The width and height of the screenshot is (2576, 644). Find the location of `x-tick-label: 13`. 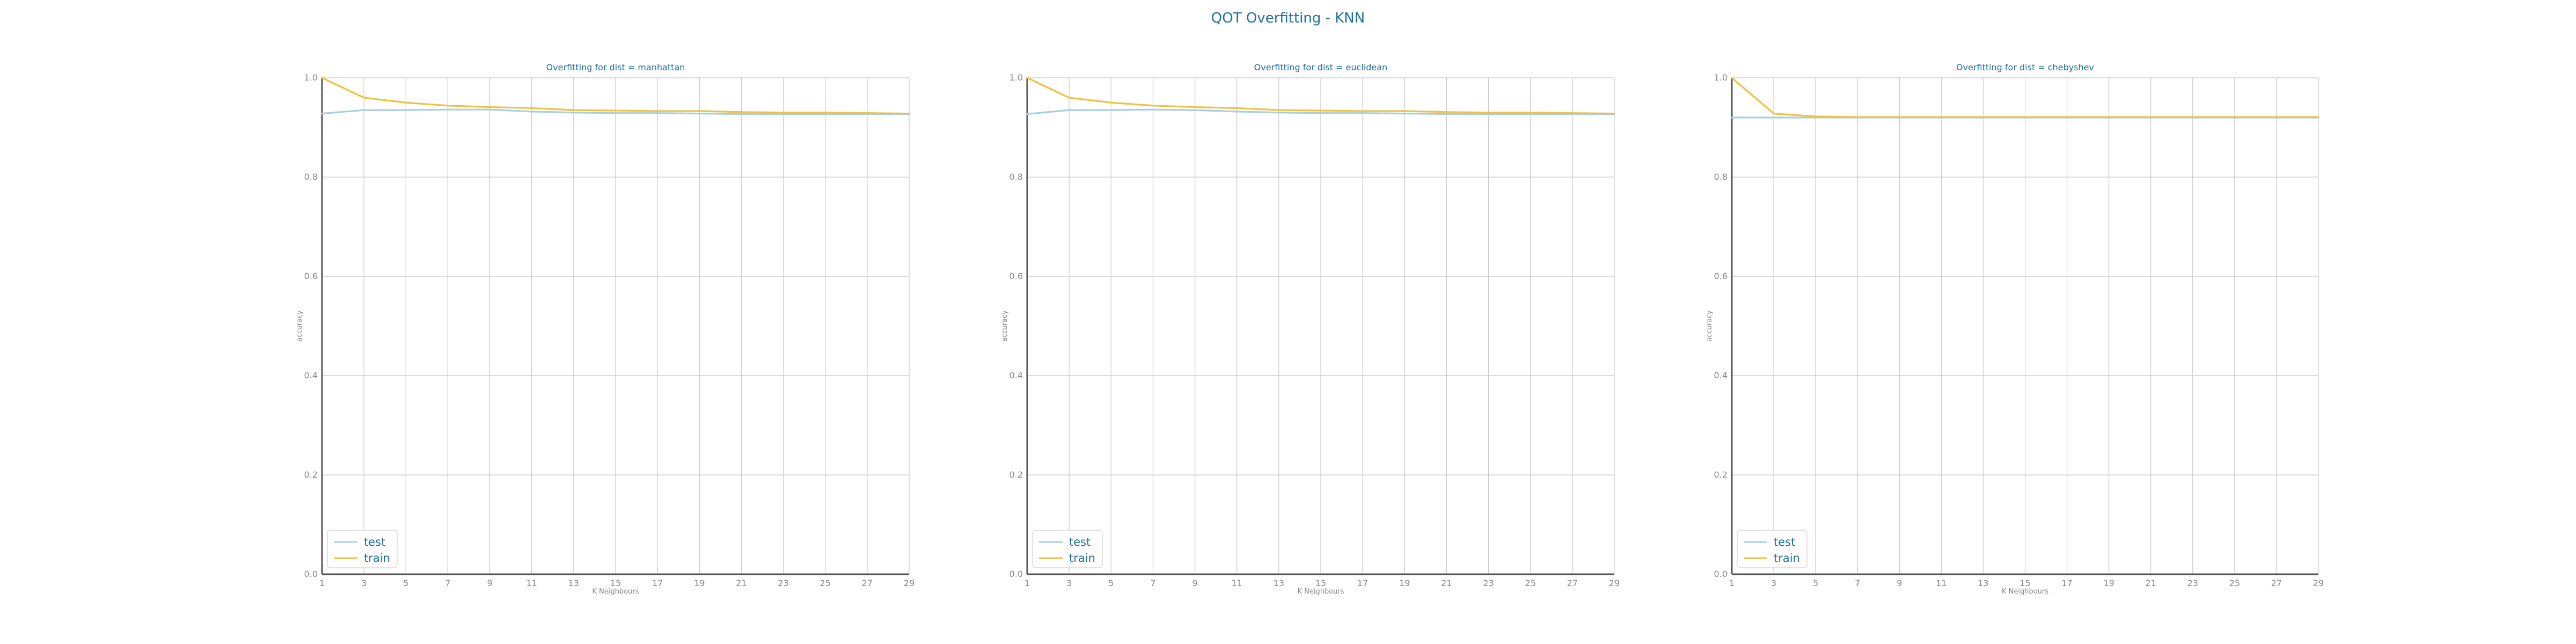

x-tick-label: 13 is located at coordinates (1983, 583).